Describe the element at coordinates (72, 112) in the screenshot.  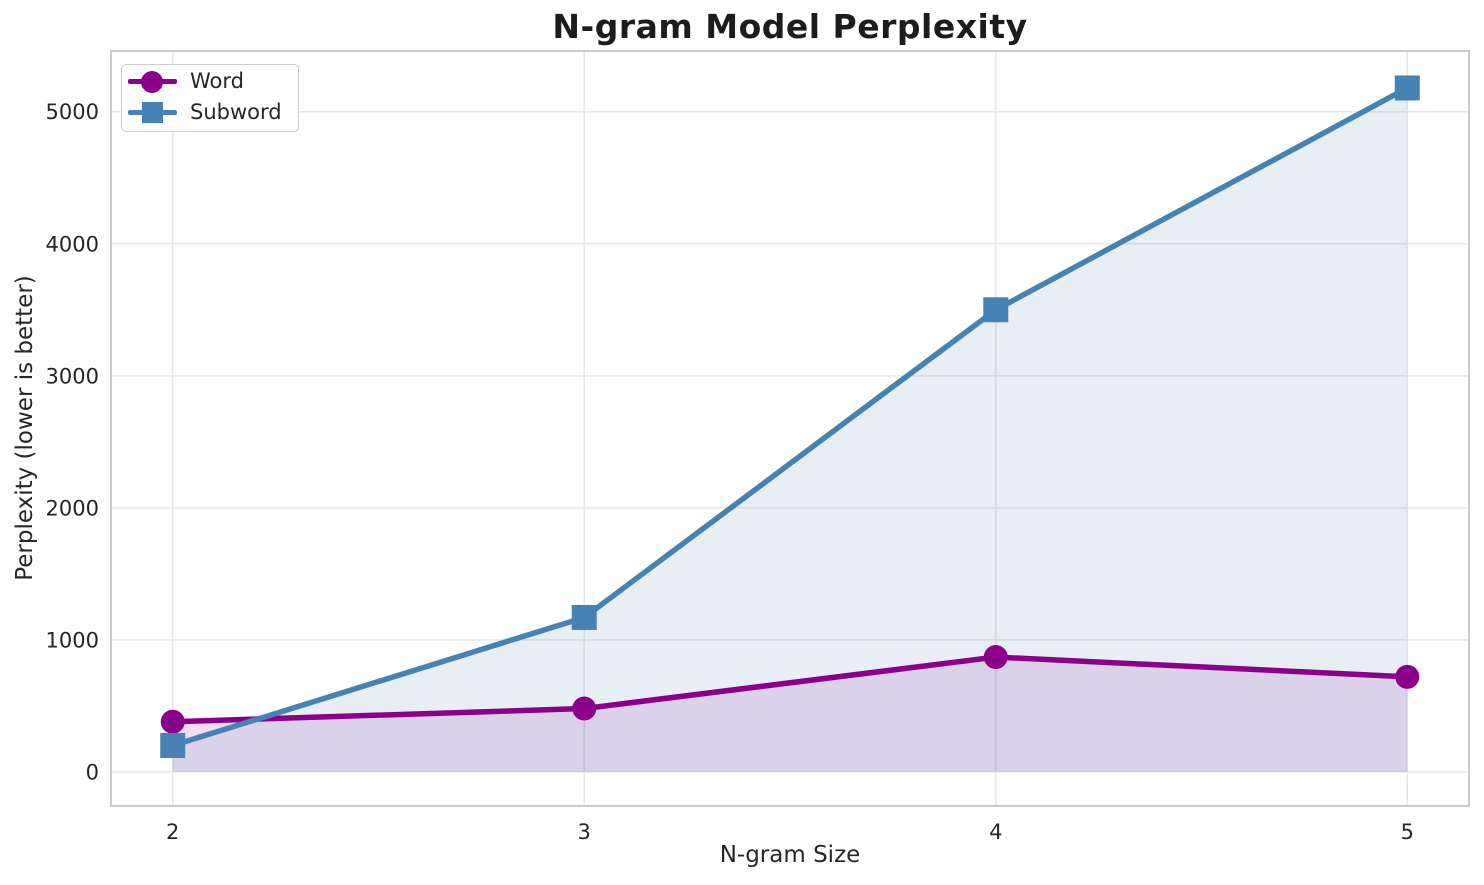
I see `y-tick-label: 5000` at that location.